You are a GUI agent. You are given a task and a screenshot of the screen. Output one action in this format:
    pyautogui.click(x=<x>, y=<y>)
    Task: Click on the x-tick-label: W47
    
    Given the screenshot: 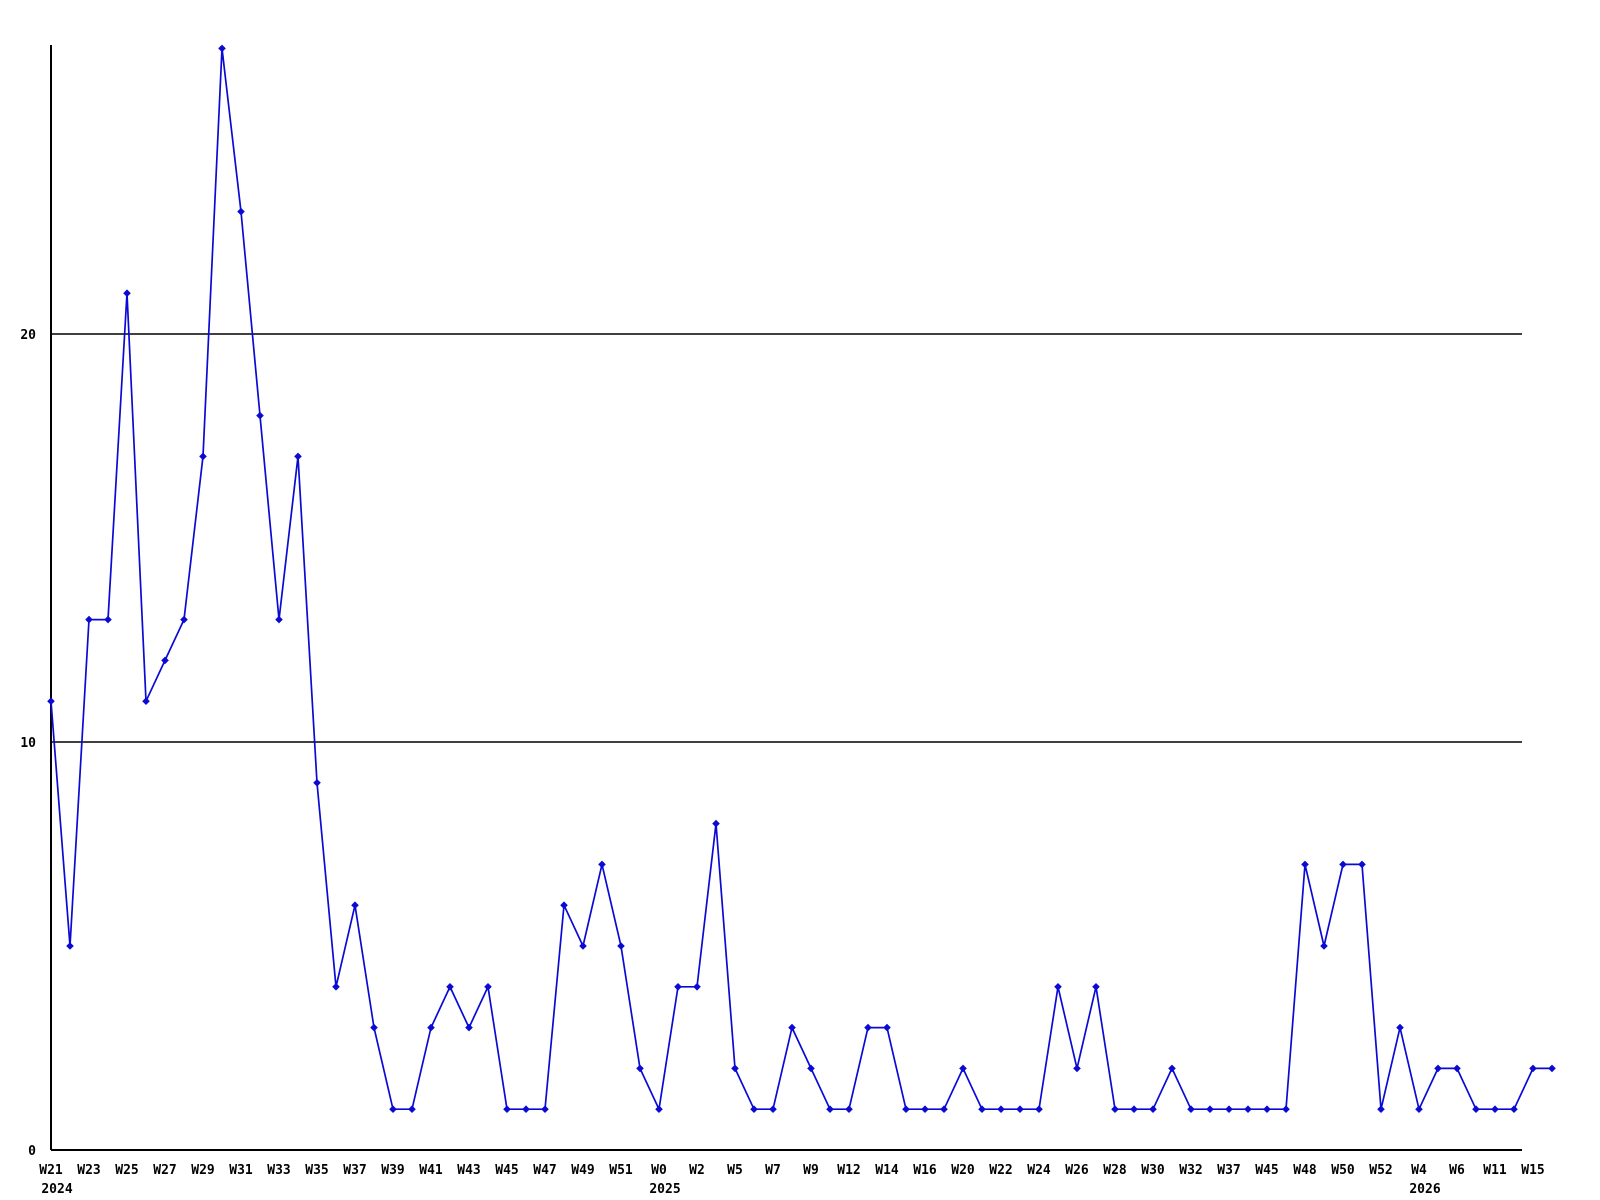 What is the action you would take?
    pyautogui.click(x=544, y=1170)
    